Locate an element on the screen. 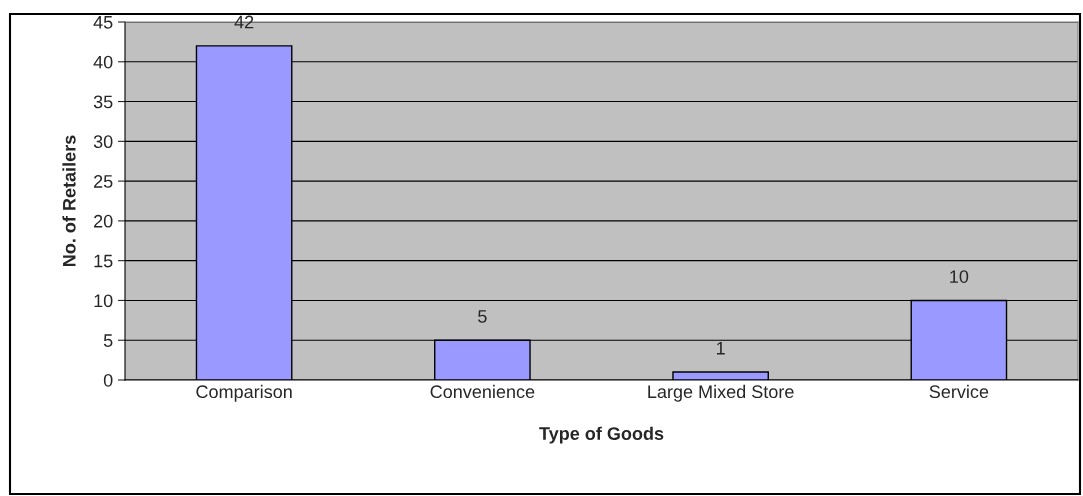 The width and height of the screenshot is (1083, 496). x-tick-label: Comparison is located at coordinates (244, 393).